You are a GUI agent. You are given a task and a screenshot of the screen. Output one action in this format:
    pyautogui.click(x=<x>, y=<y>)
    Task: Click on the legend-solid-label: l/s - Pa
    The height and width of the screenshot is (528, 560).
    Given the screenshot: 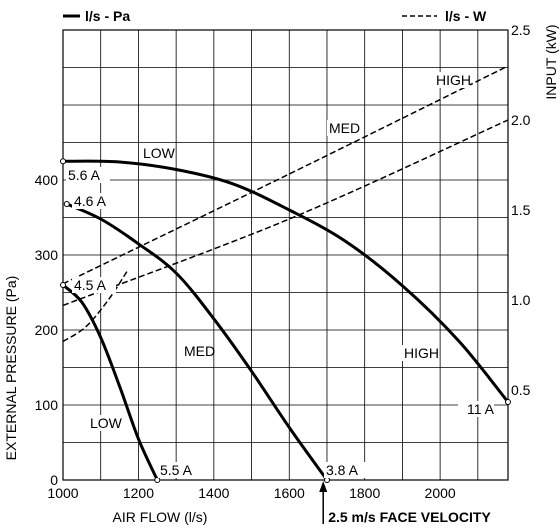 What is the action you would take?
    pyautogui.click(x=107, y=16)
    